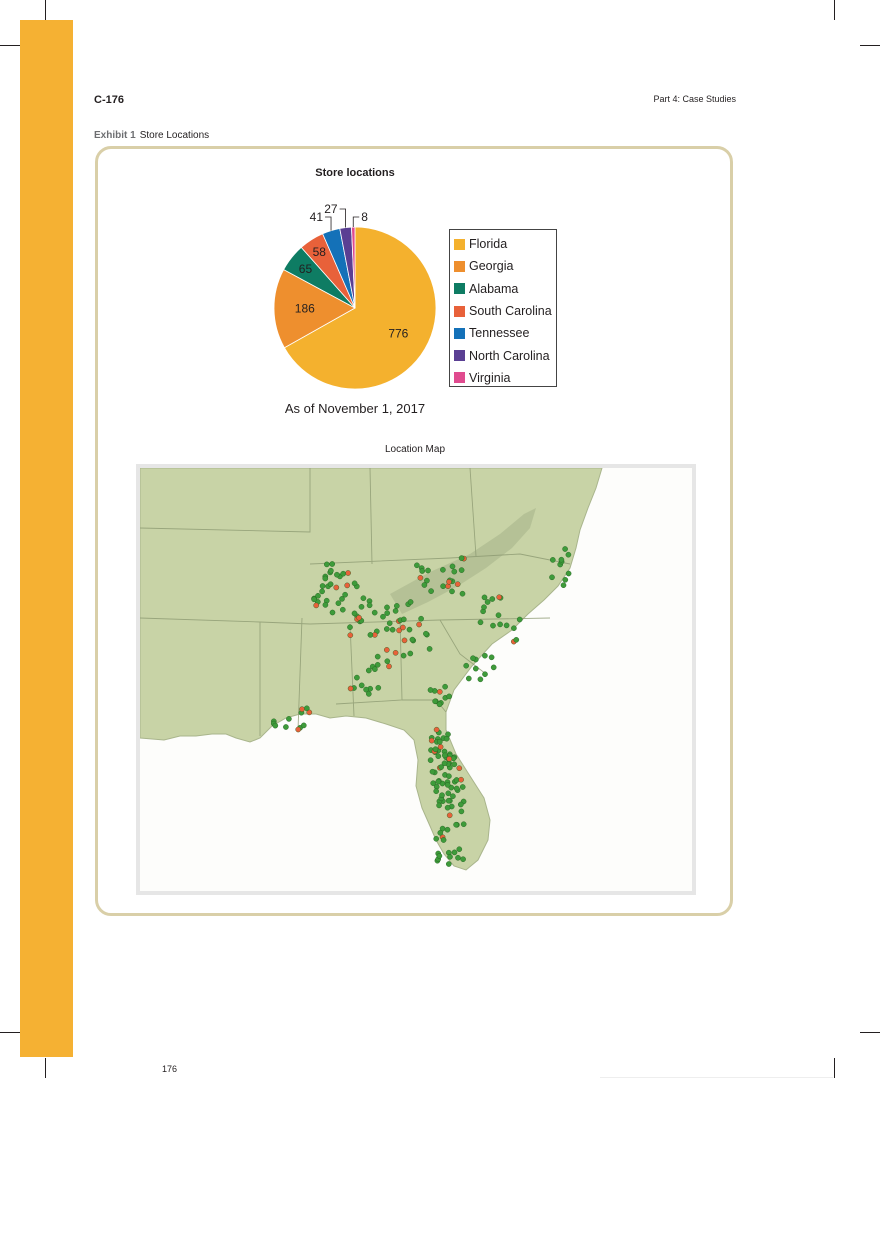  Describe the element at coordinates (421, 706) in the screenshot. I see `map-store-pins` at that location.